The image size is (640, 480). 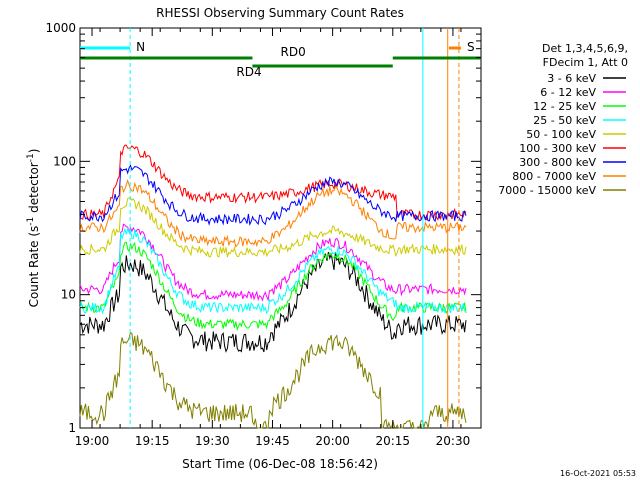 What do you see at coordinates (72, 428) in the screenshot?
I see `y-tick-label: 1` at bounding box center [72, 428].